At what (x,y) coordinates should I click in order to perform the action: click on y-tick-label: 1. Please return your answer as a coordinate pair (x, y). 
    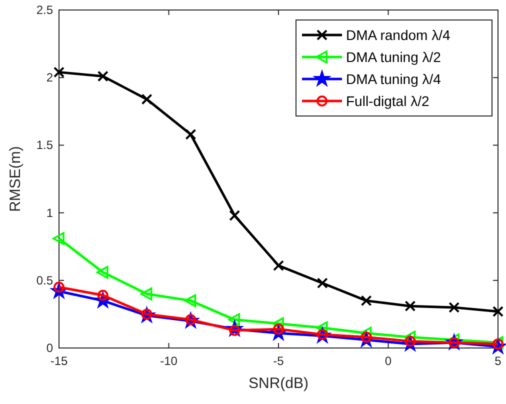
    Looking at the image, I should click on (50, 213).